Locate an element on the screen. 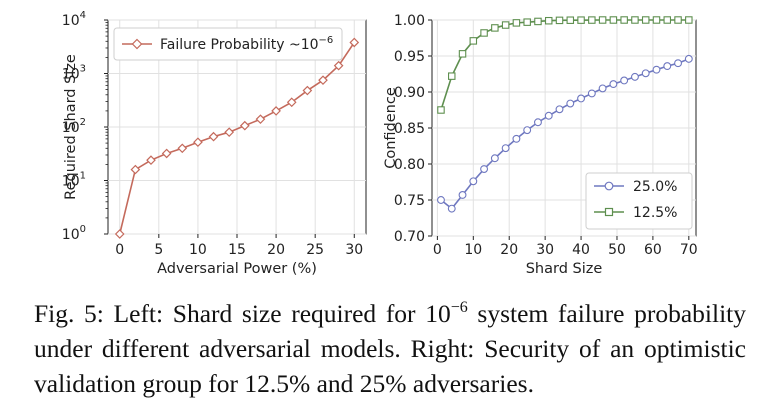 This screenshot has height=407, width=762. right-y-tick-label: 1.00 is located at coordinates (409, 21).